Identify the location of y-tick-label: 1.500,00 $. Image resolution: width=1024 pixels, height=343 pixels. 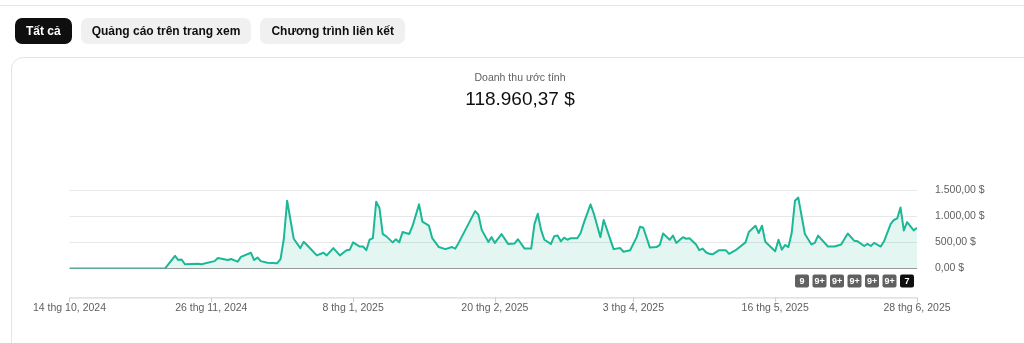
(960, 189).